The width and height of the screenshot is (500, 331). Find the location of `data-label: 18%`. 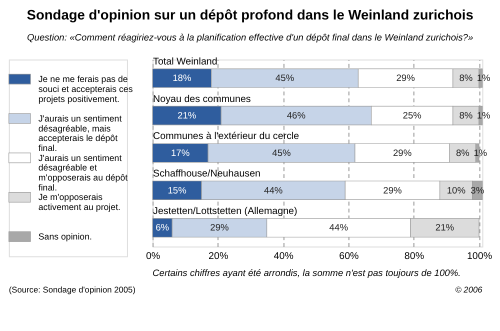

data-label: 18% is located at coordinates (182, 78).